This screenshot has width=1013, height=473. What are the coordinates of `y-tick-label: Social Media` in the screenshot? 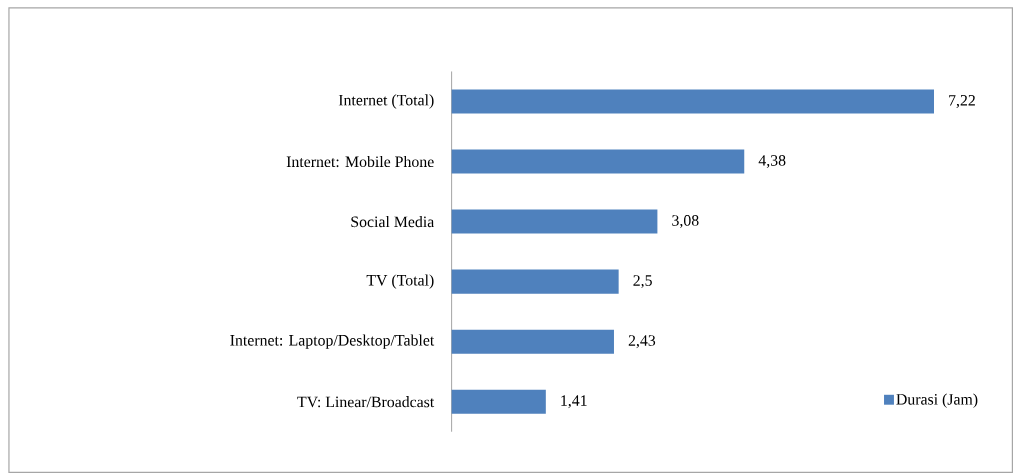 It's located at (393, 222).